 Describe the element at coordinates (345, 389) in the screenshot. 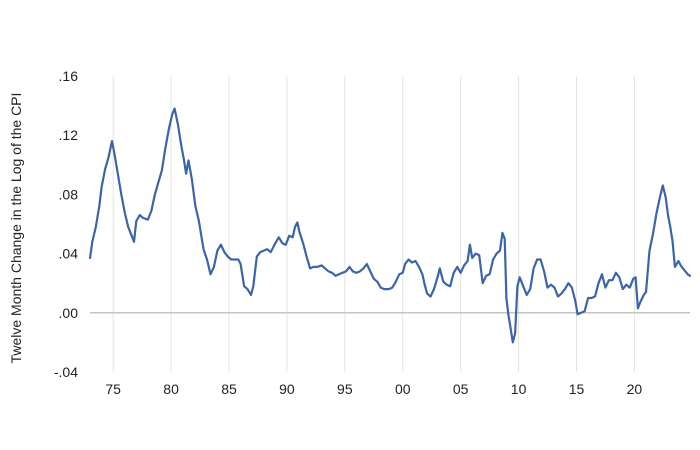

I see `x-tick-label: 95` at that location.